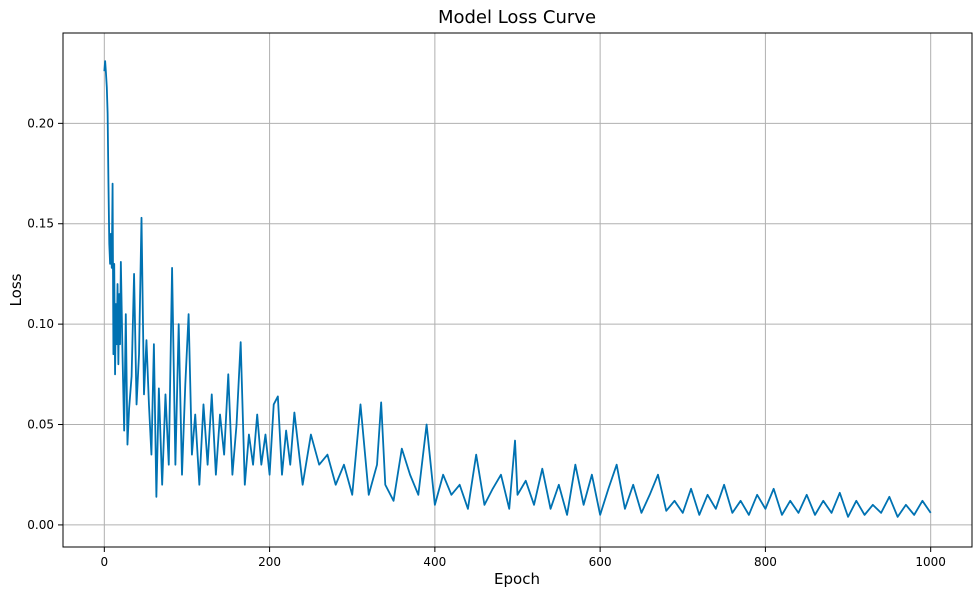 The height and width of the screenshot is (595, 980). I want to click on y-tick-label: 0.10, so click(40, 324).